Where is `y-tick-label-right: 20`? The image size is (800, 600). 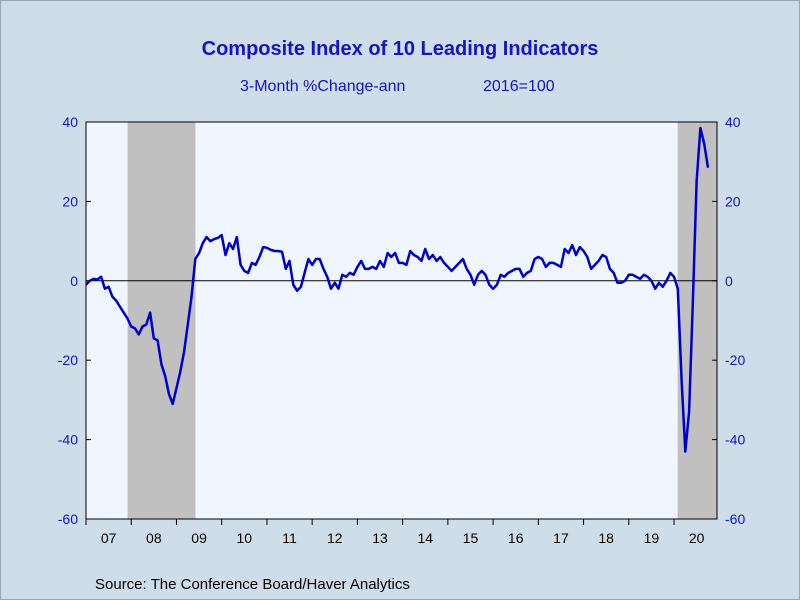
y-tick-label-right: 20 is located at coordinates (733, 201).